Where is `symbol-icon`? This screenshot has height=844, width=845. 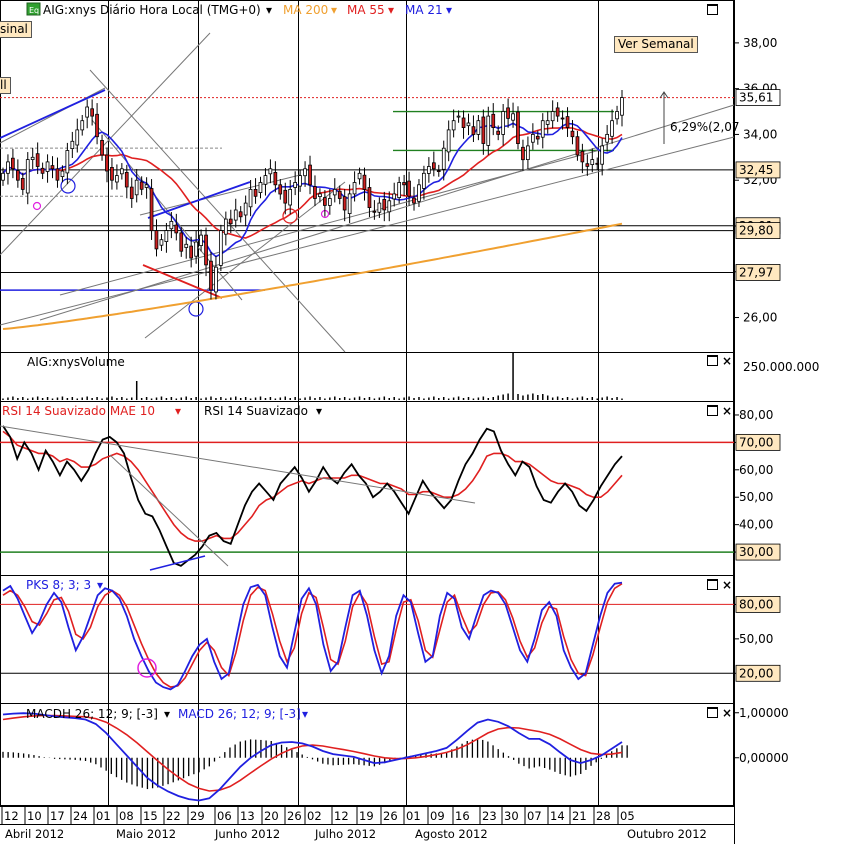
symbol-icon is located at coordinates (33, 9).